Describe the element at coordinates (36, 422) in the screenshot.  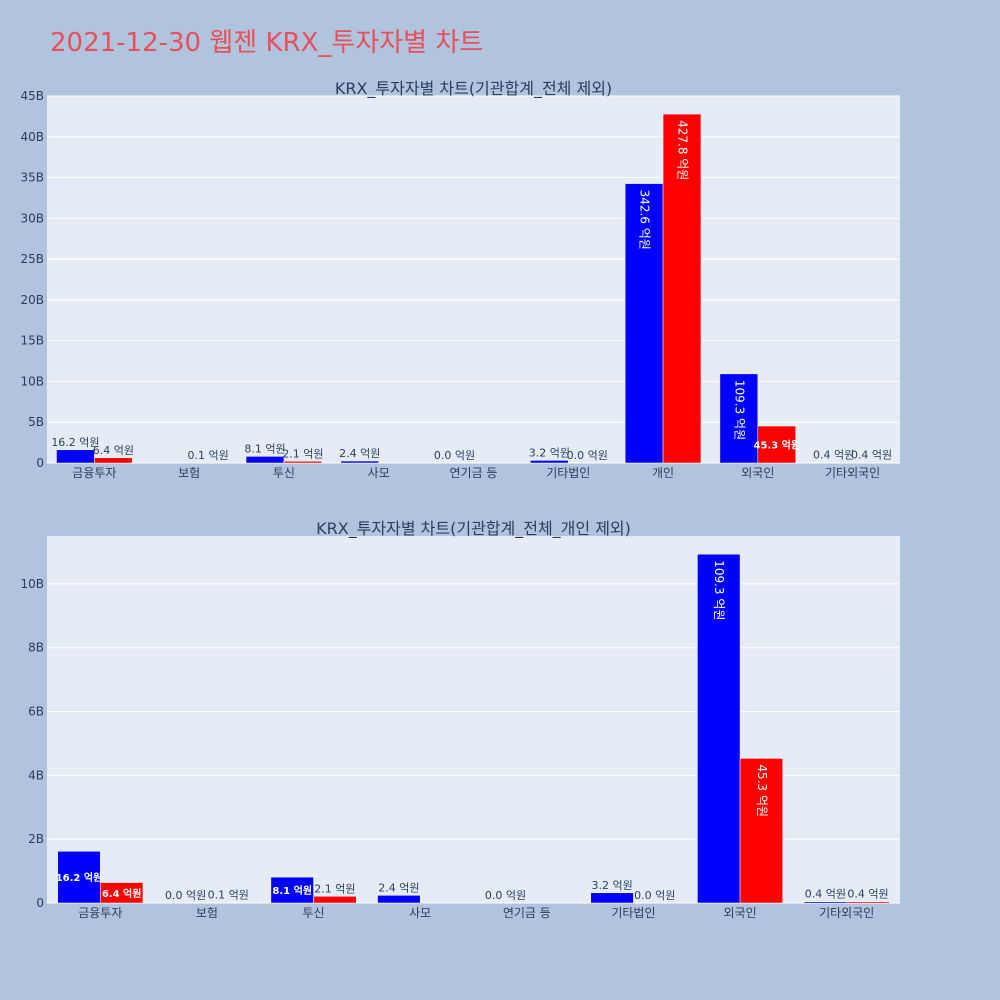
I see `y-tick-label: 5B` at that location.